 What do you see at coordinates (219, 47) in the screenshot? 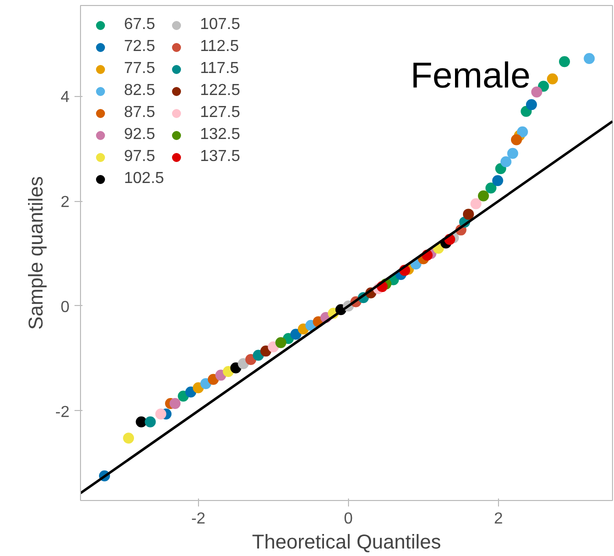
I see `legend-label: 112.5` at bounding box center [219, 47].